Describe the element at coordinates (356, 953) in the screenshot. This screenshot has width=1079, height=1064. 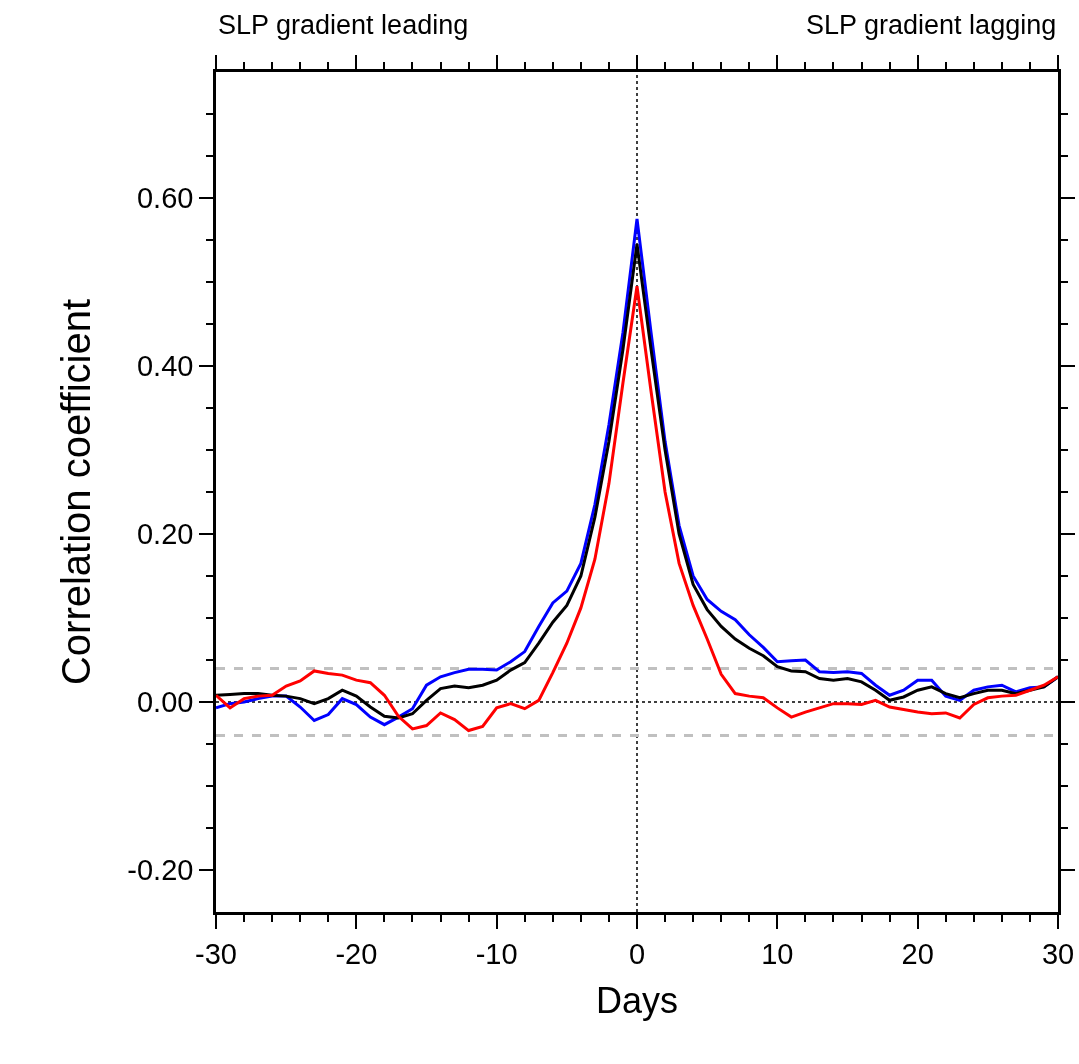
I see `x-tick-label: -20` at that location.